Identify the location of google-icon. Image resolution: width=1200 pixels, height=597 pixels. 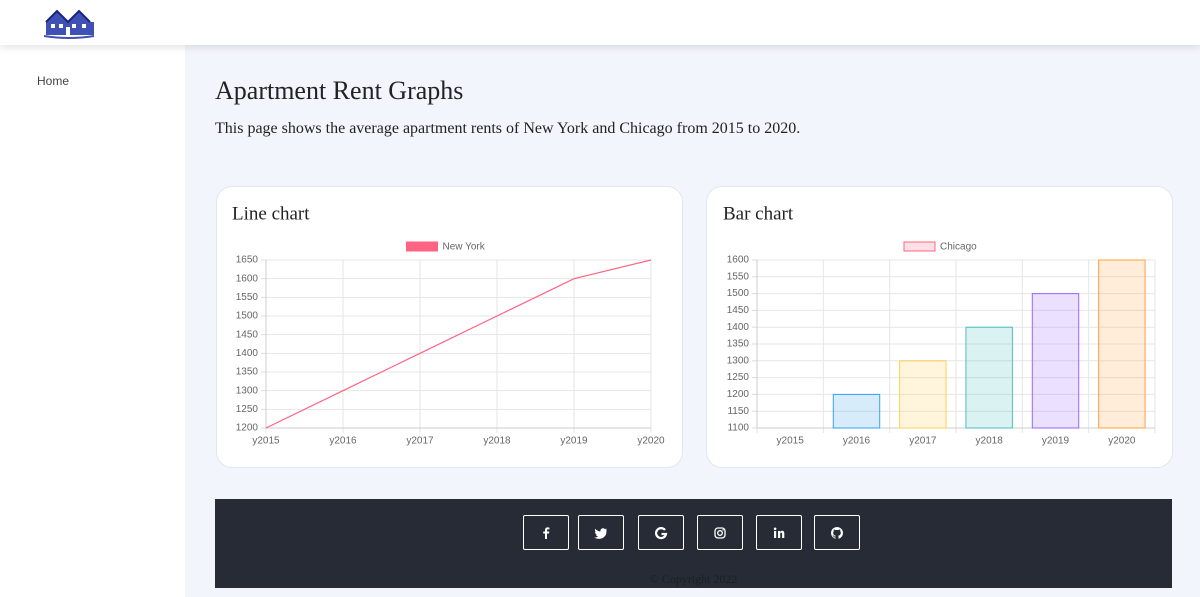
(661, 532).